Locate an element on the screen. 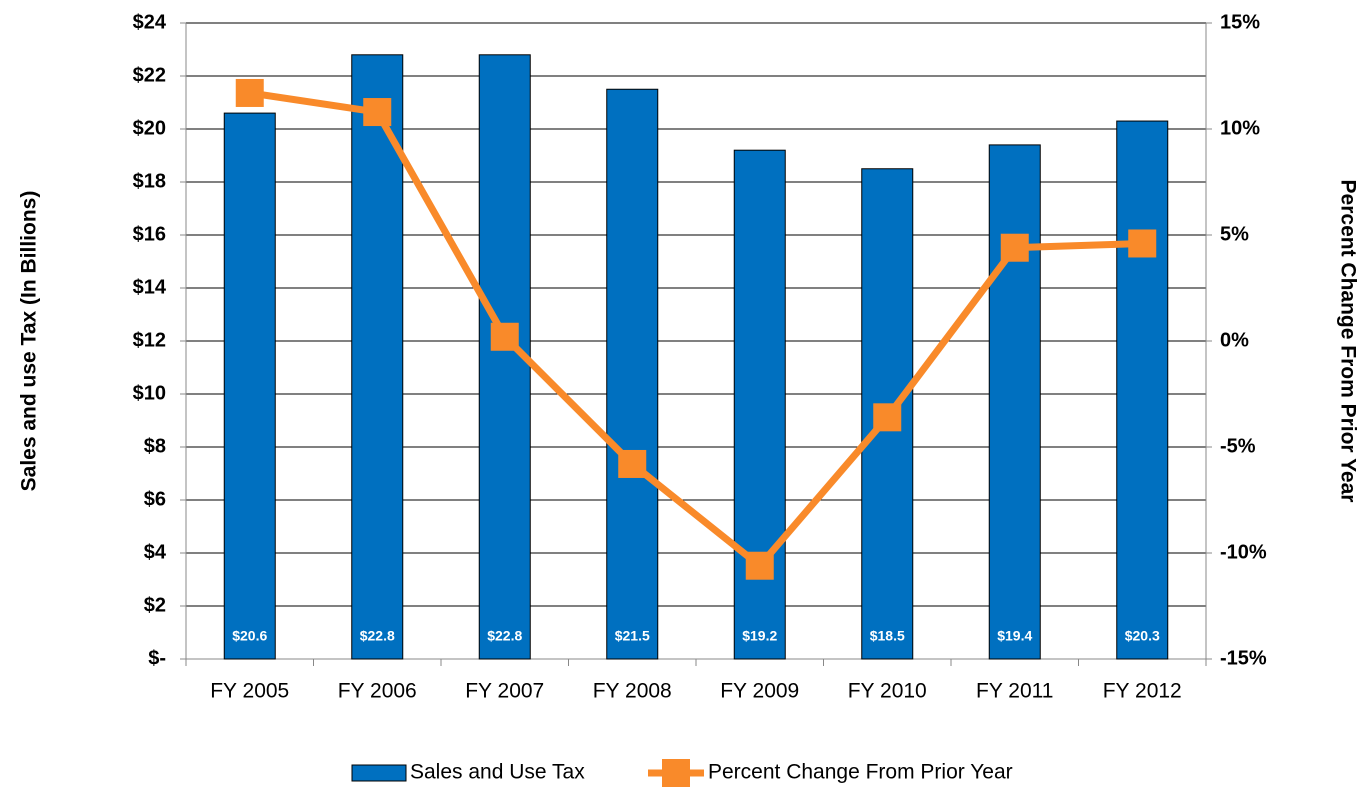  y2-tick-label: -15% is located at coordinates (1243, 658).